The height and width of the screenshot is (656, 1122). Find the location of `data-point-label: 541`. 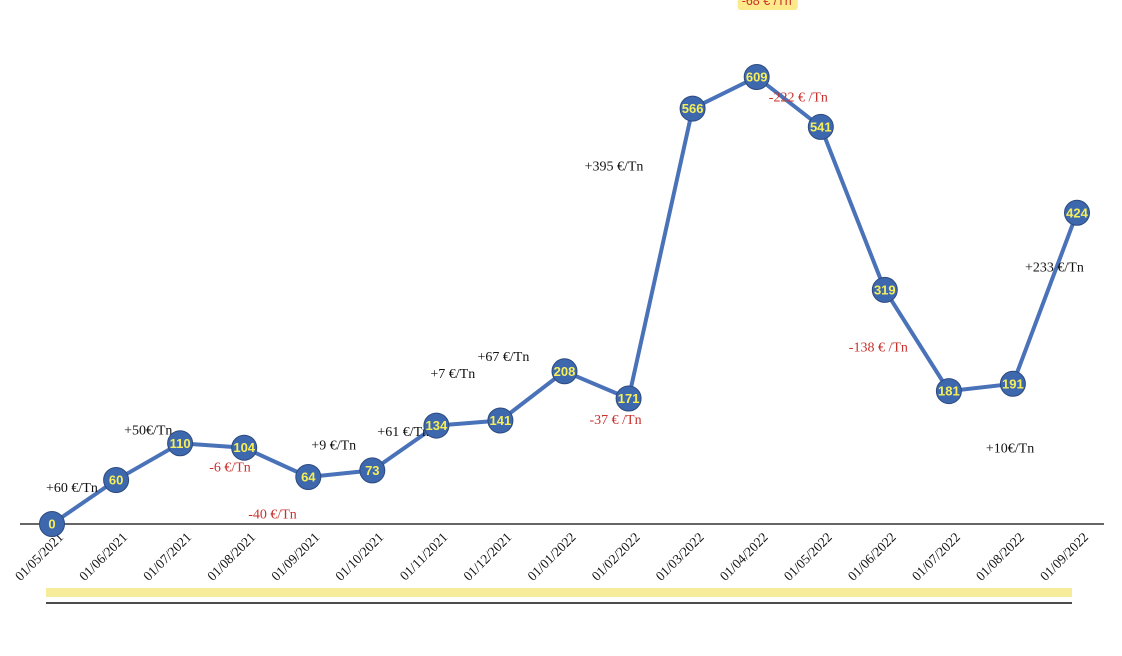

data-point-label: 541 is located at coordinates (821, 126).